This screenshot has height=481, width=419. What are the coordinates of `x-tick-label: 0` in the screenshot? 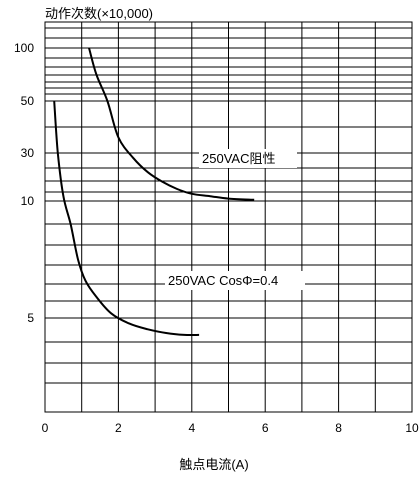 It's located at (45, 428).